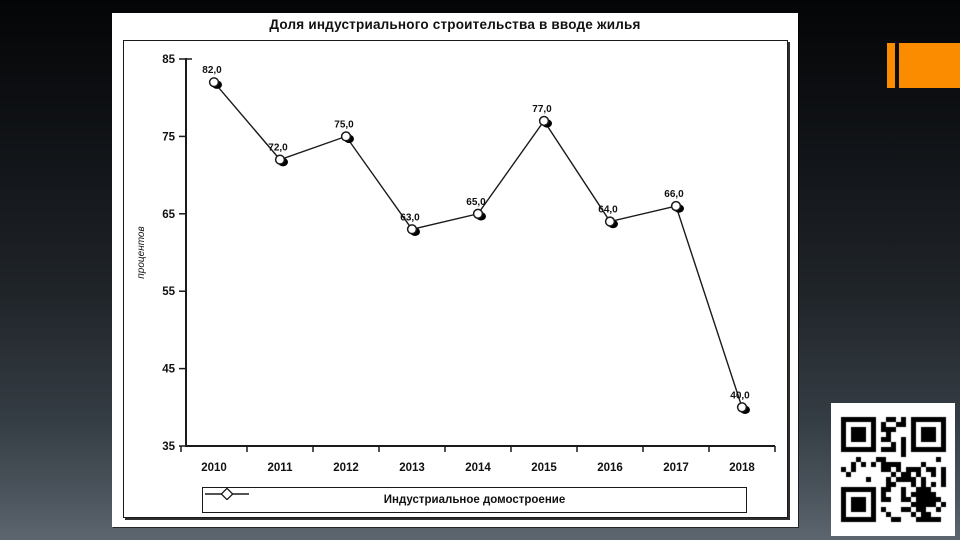  What do you see at coordinates (141, 252) in the screenshot?
I see `y-axis-label: процентов` at bounding box center [141, 252].